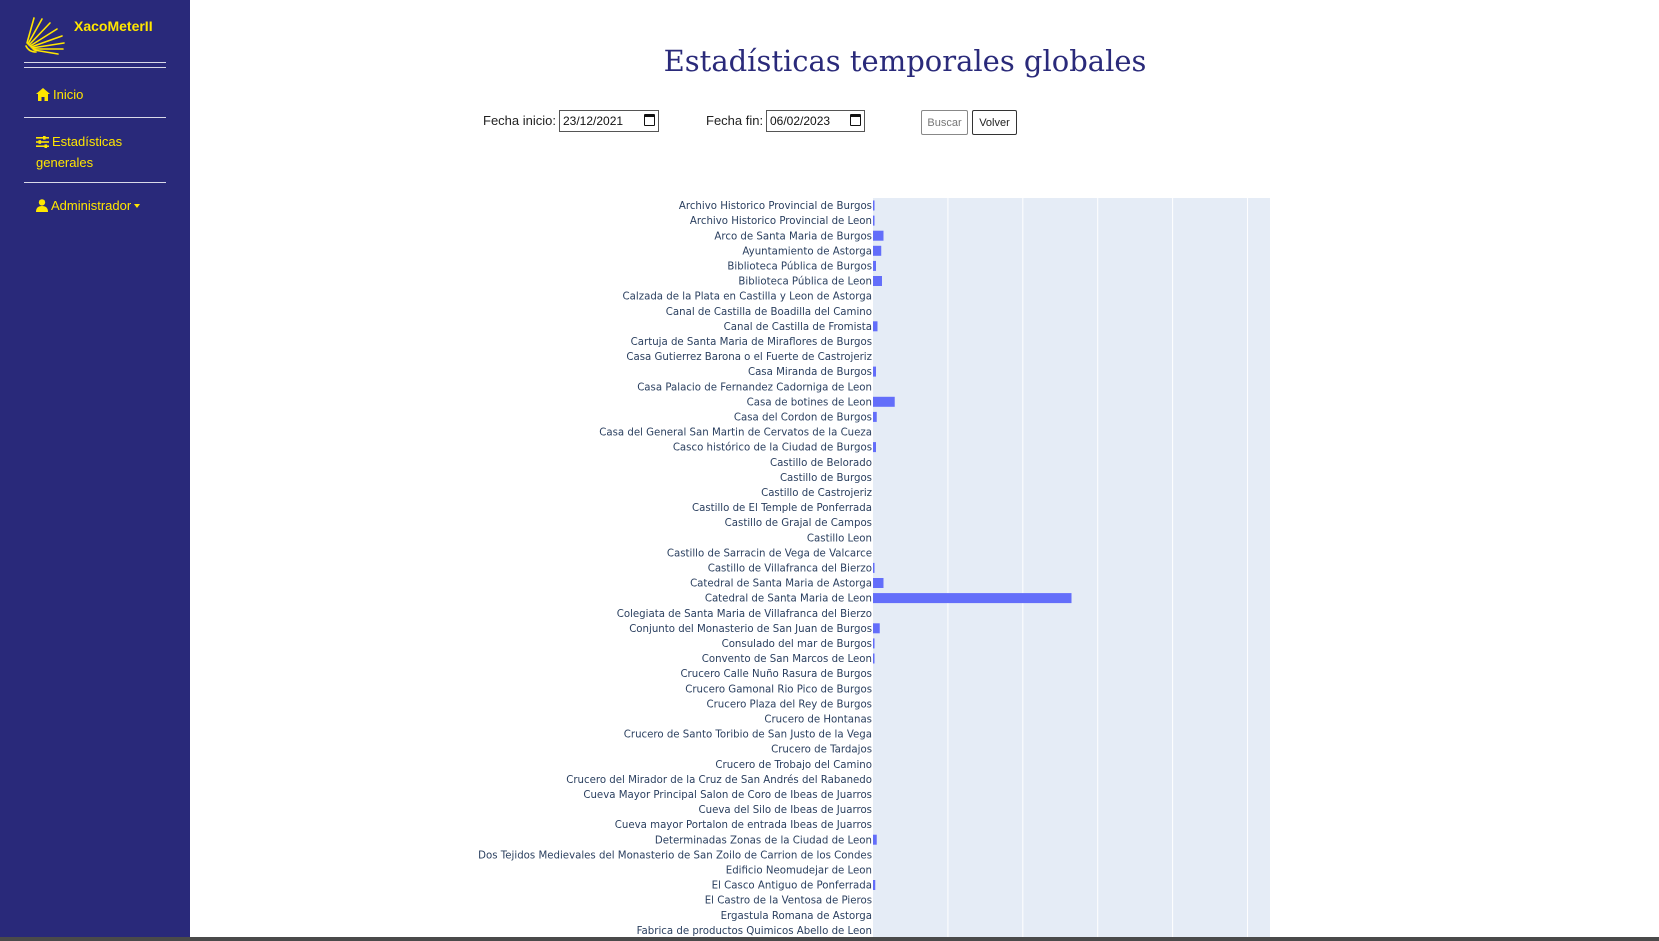 This screenshot has width=1659, height=941. I want to click on sidebar-item-label: Administrador, so click(91, 205).